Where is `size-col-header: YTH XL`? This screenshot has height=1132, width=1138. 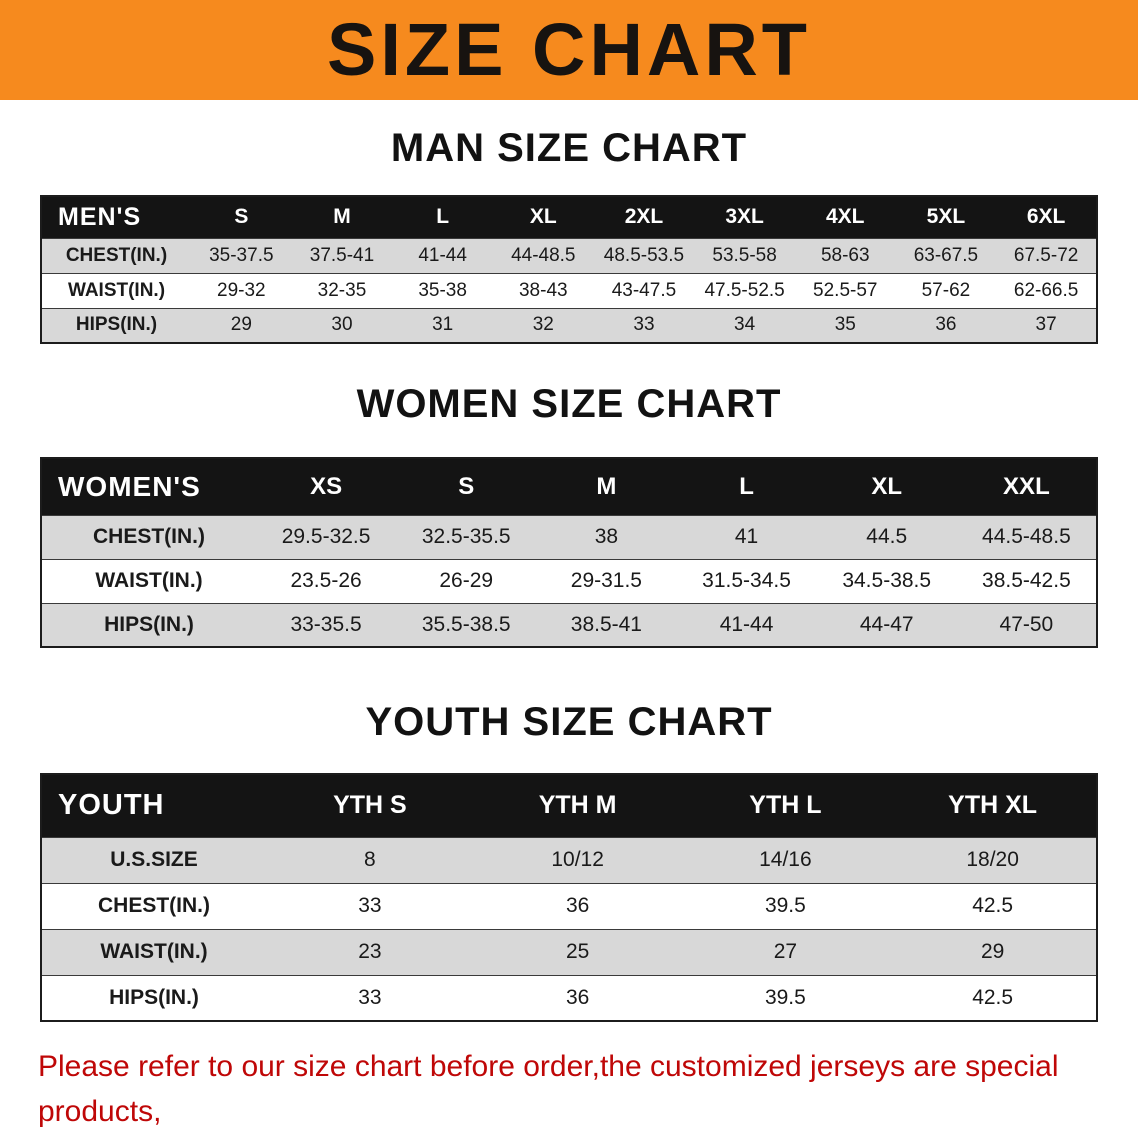 size-col-header: YTH XL is located at coordinates (993, 805).